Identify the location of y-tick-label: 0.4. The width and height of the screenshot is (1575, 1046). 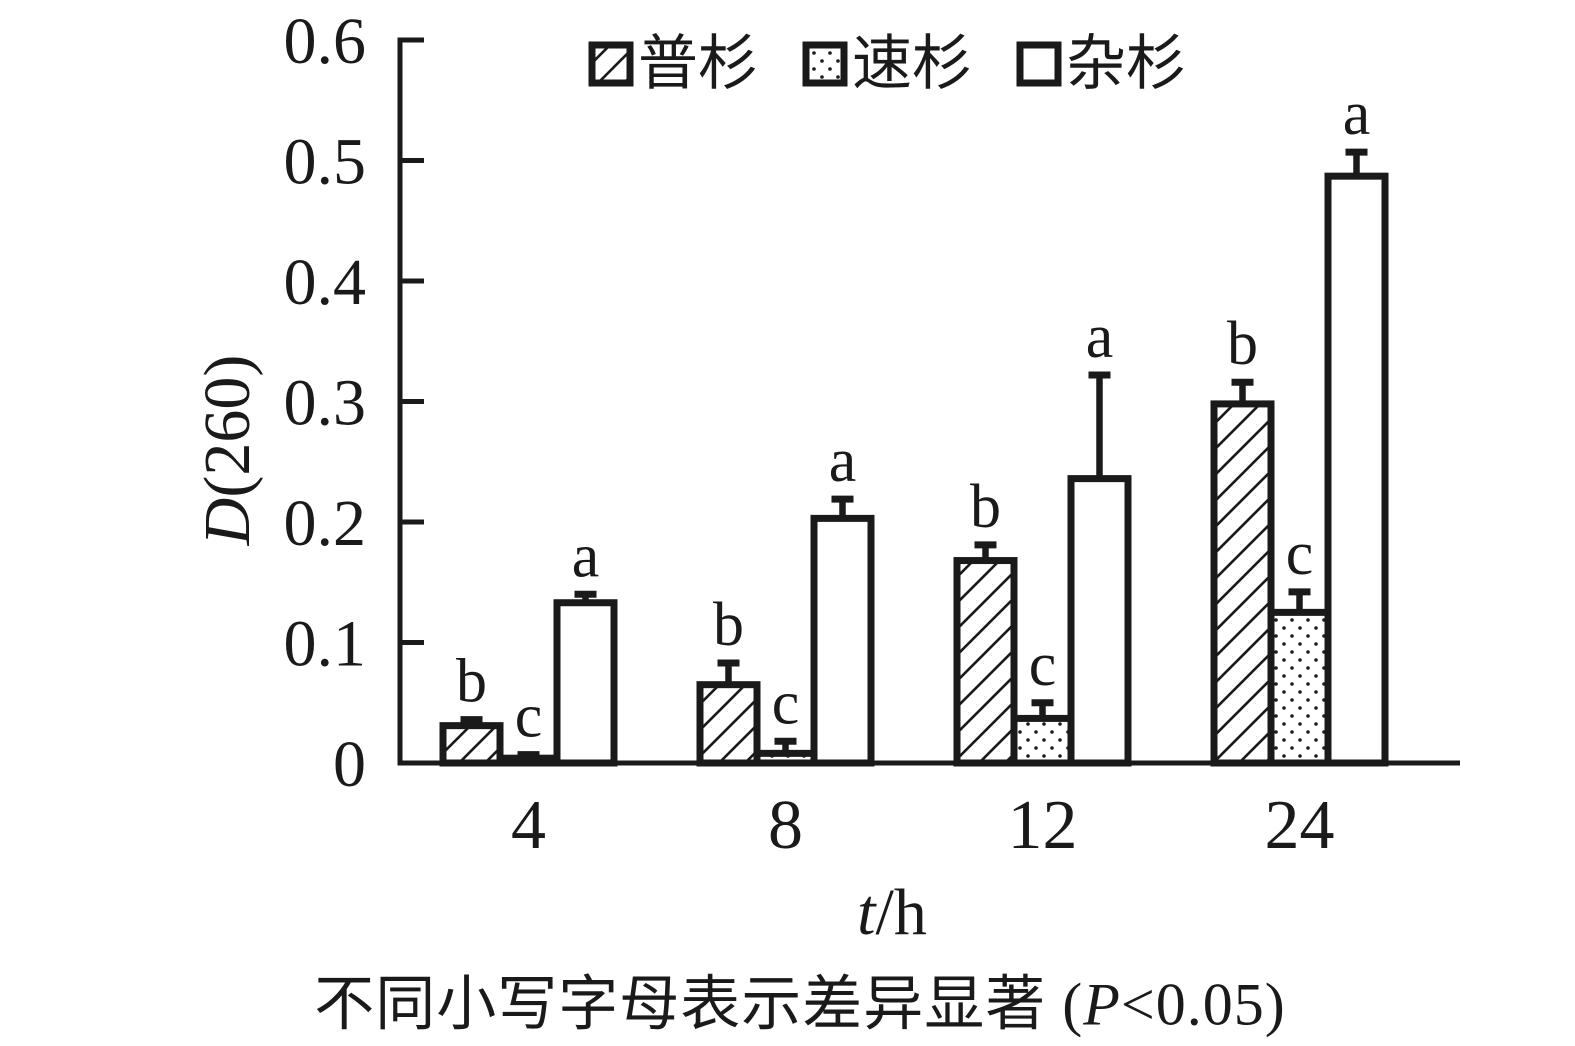
(325, 282).